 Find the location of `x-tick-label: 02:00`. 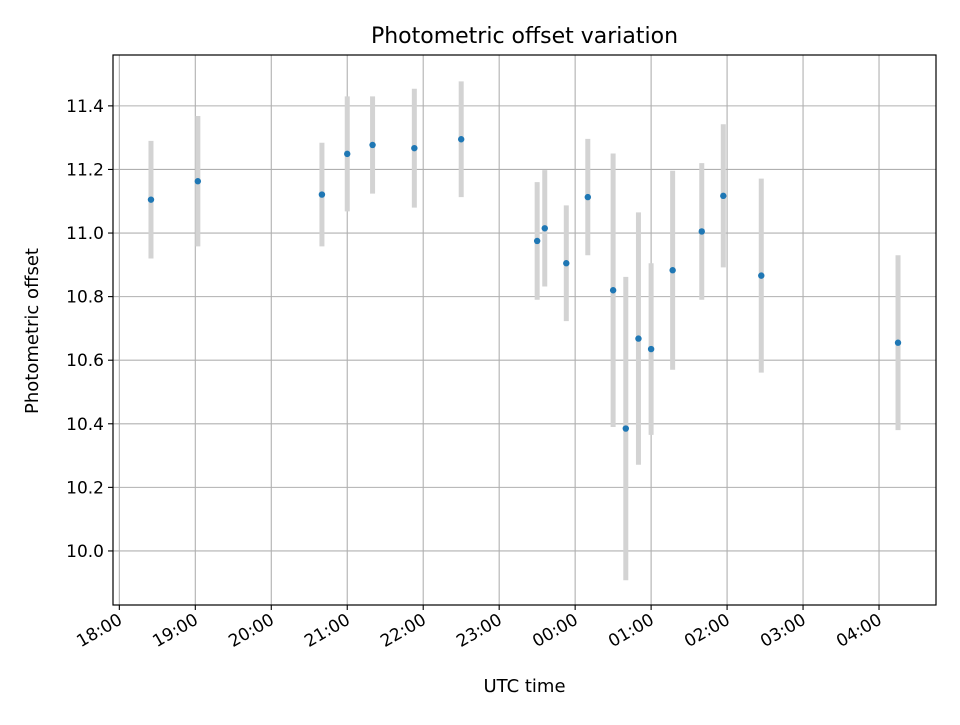

x-tick-label: 02:00 is located at coordinates (707, 631).